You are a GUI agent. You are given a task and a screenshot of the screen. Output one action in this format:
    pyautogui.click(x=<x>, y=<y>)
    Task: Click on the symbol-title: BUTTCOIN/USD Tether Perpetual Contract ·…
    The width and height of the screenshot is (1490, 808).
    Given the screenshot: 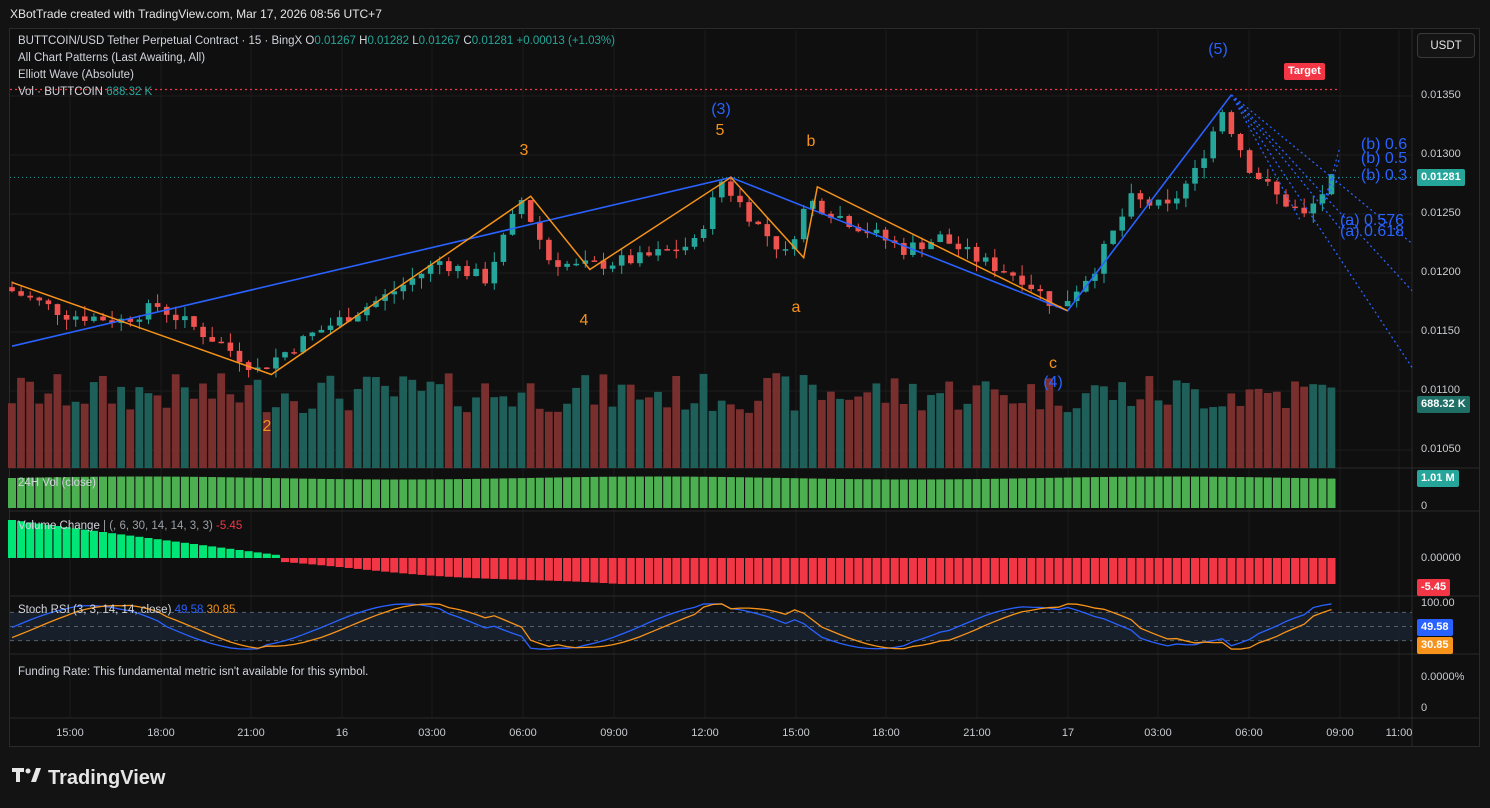 What is the action you would take?
    pyautogui.click(x=160, y=41)
    